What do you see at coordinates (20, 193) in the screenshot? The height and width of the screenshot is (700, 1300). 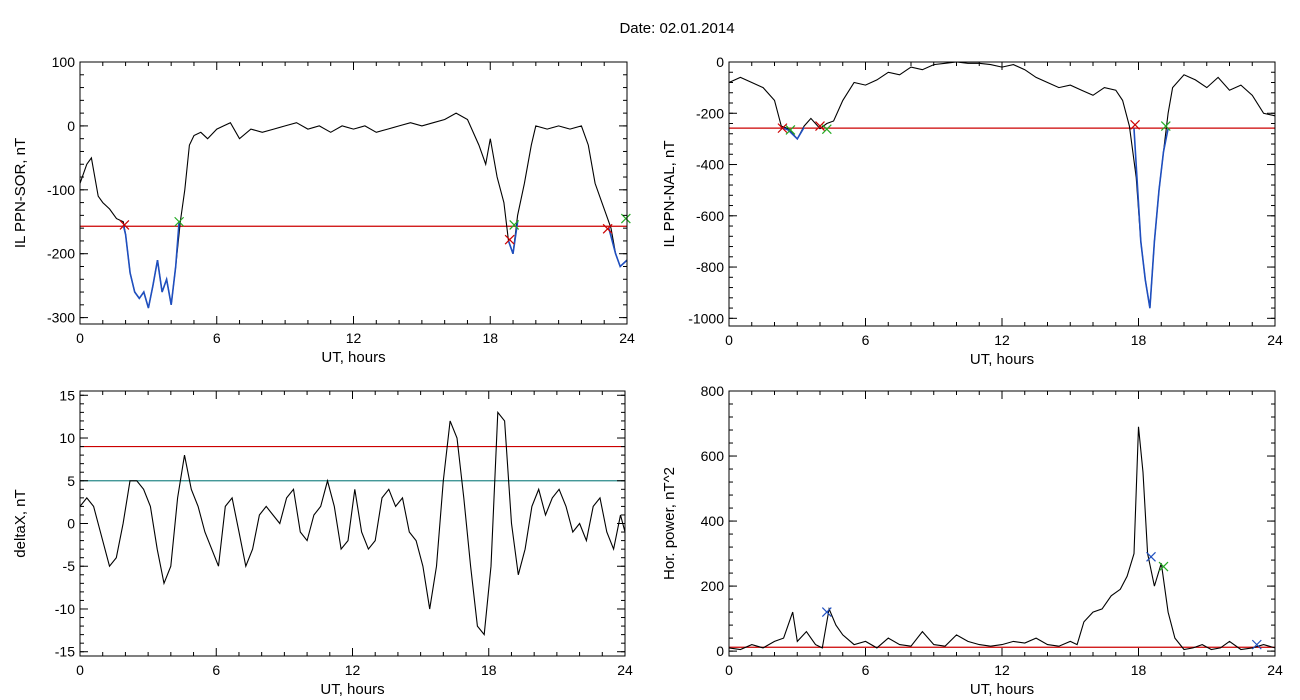 I see `y-axis-title: IL PPN-SOR, nT` at bounding box center [20, 193].